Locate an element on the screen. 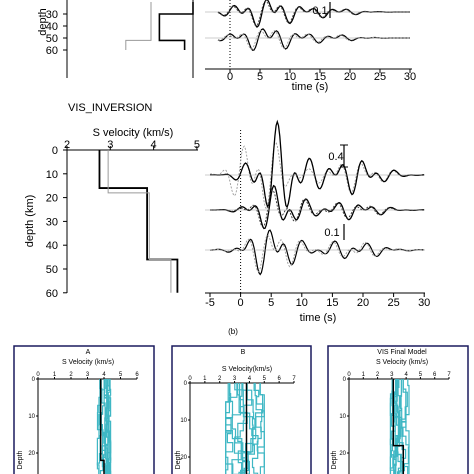 This screenshot has width=474, height=474. vis-depth-tick-label: 60 is located at coordinates (52, 294).